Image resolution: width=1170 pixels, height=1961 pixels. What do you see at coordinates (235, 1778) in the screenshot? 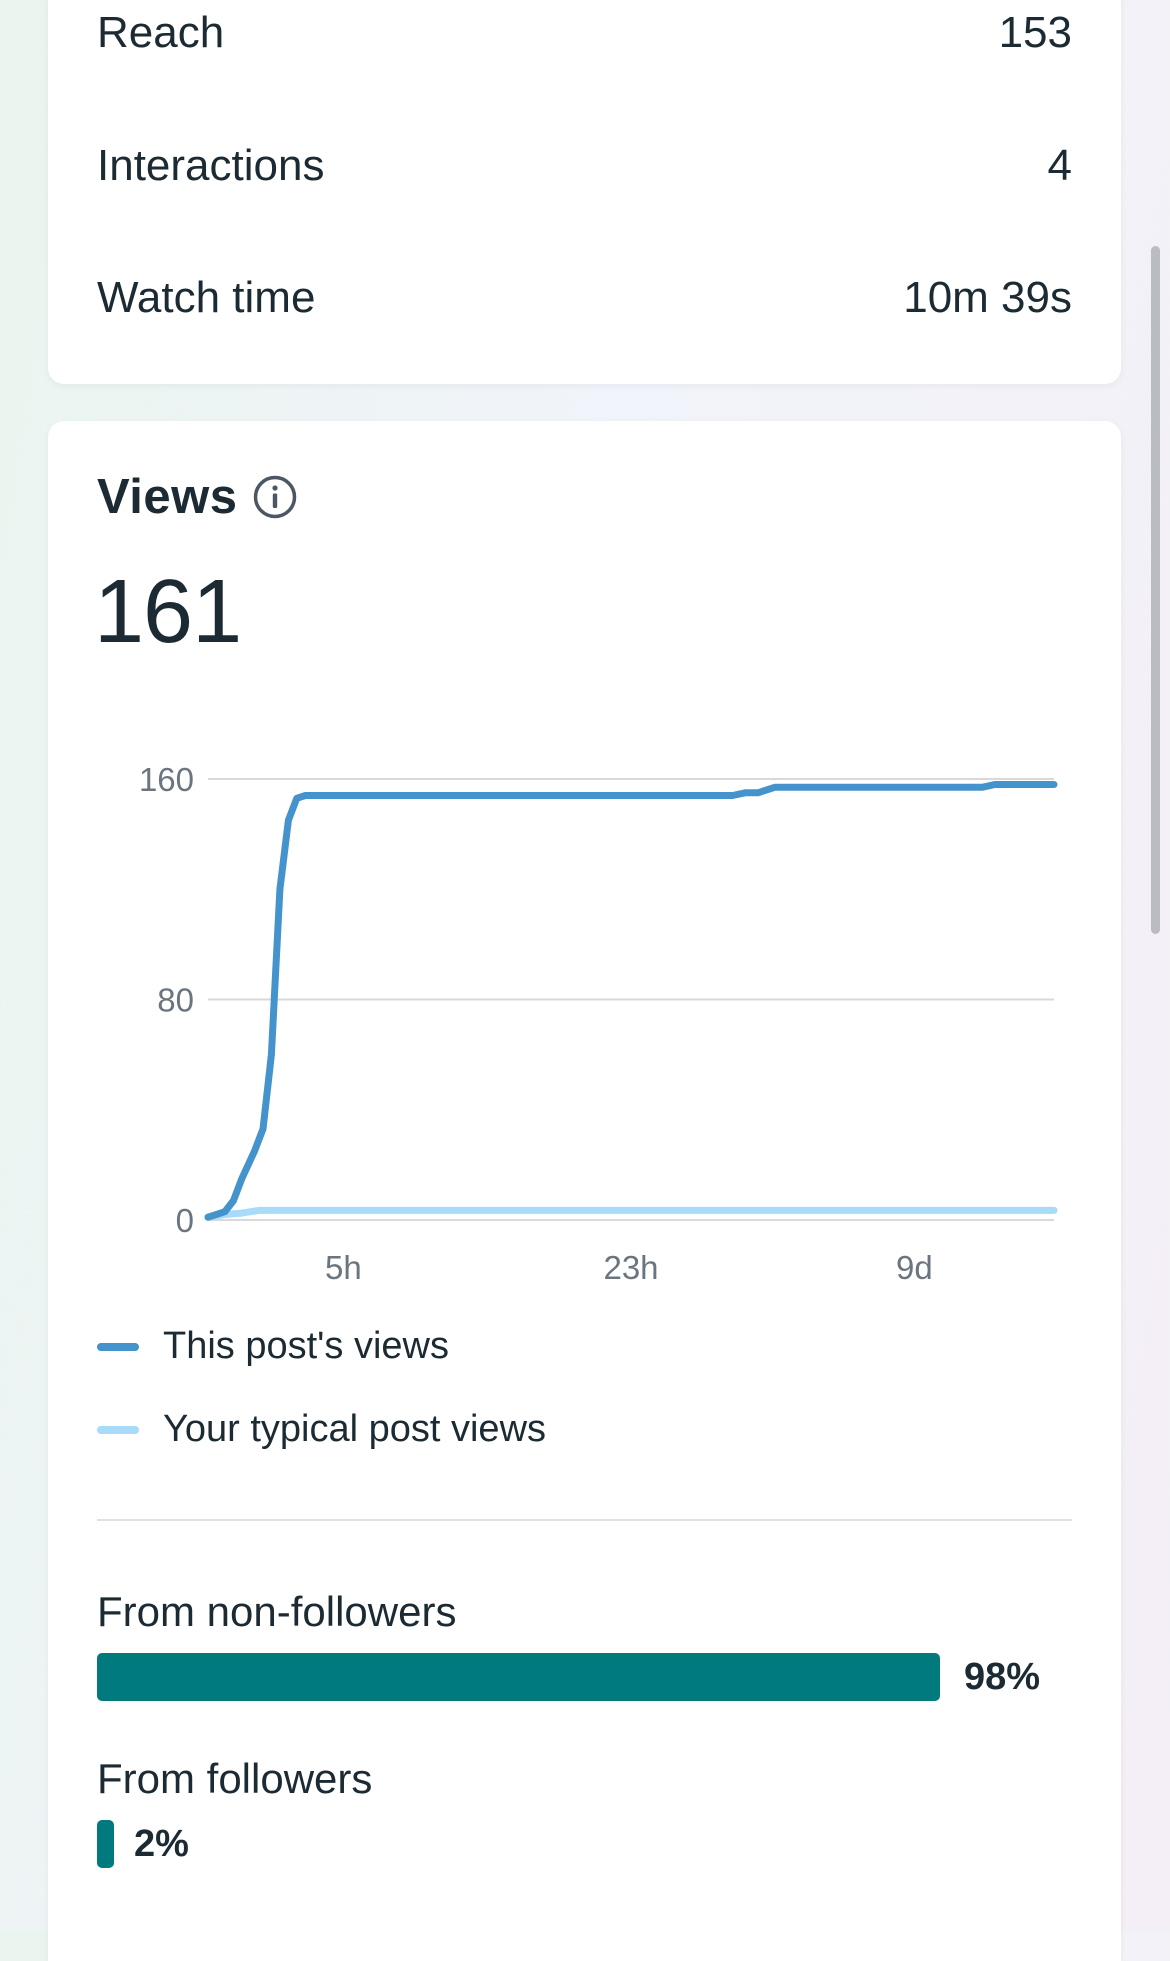
I see `breakdown-label-followers: From followers` at bounding box center [235, 1778].